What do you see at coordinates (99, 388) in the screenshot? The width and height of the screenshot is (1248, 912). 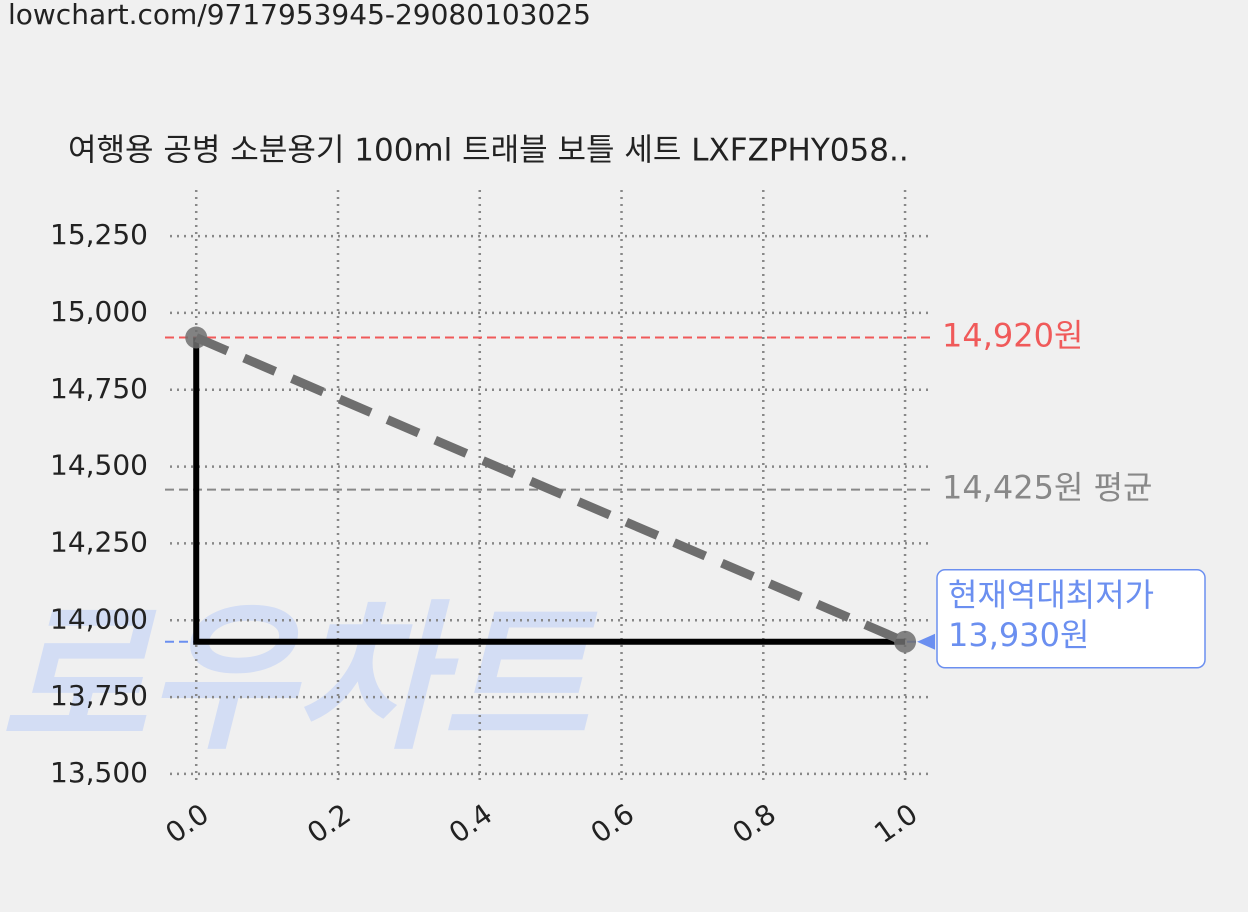 I see `y-tick-label: 14,750` at bounding box center [99, 388].